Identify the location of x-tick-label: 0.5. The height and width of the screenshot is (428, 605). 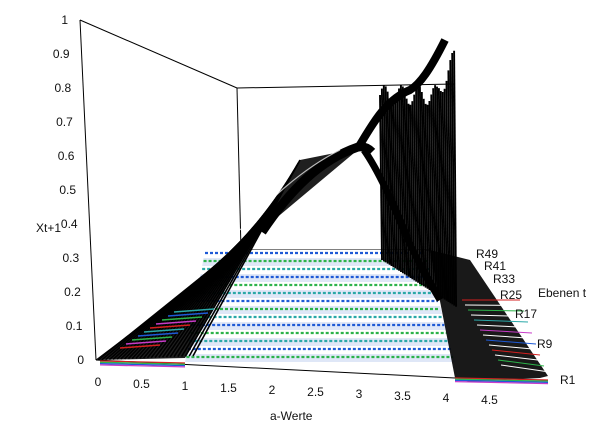
(141, 384).